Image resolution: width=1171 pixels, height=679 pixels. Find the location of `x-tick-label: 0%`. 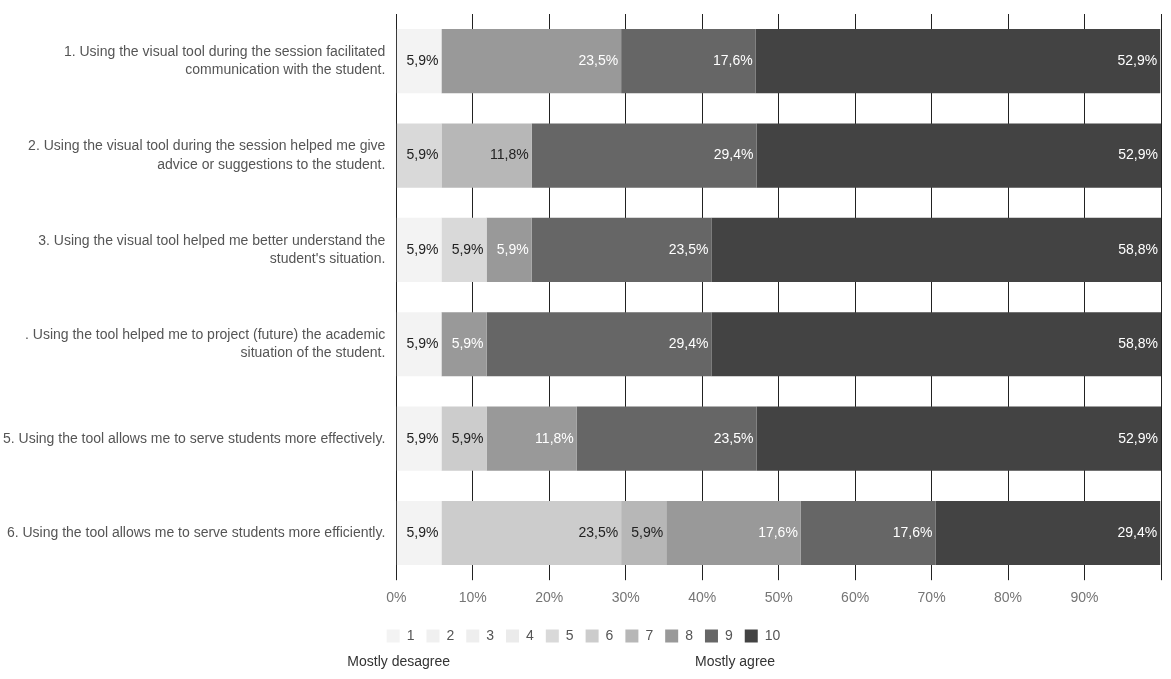

x-tick-label: 0% is located at coordinates (396, 597).